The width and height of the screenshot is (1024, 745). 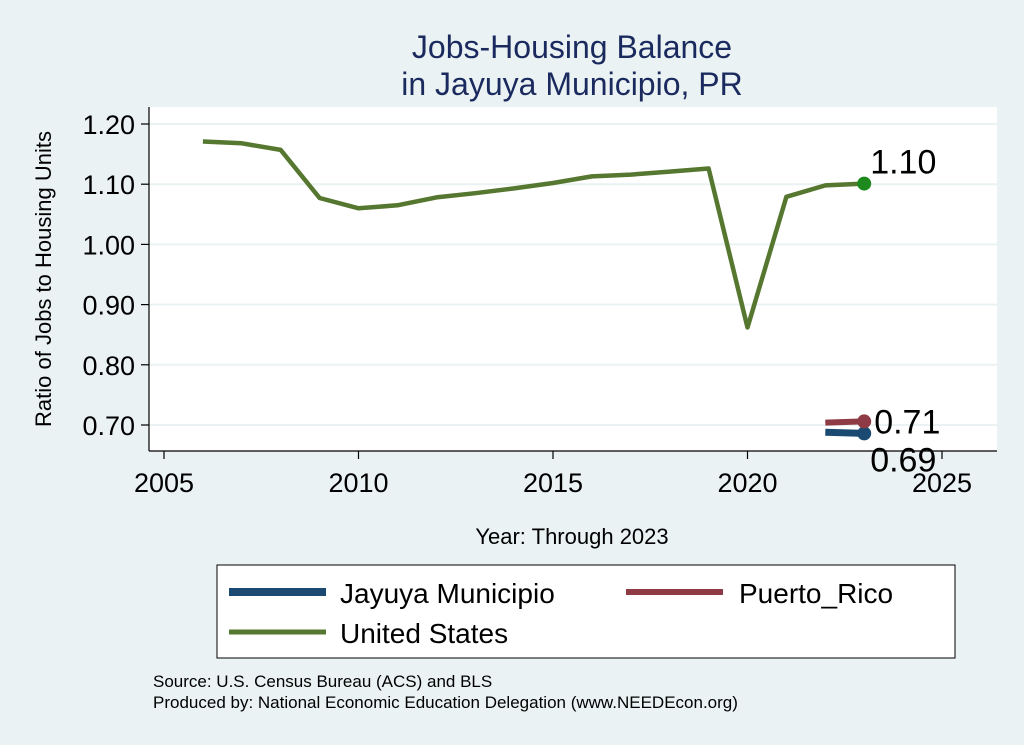 What do you see at coordinates (108, 426) in the screenshot?
I see `y-tick-label: 0.70` at bounding box center [108, 426].